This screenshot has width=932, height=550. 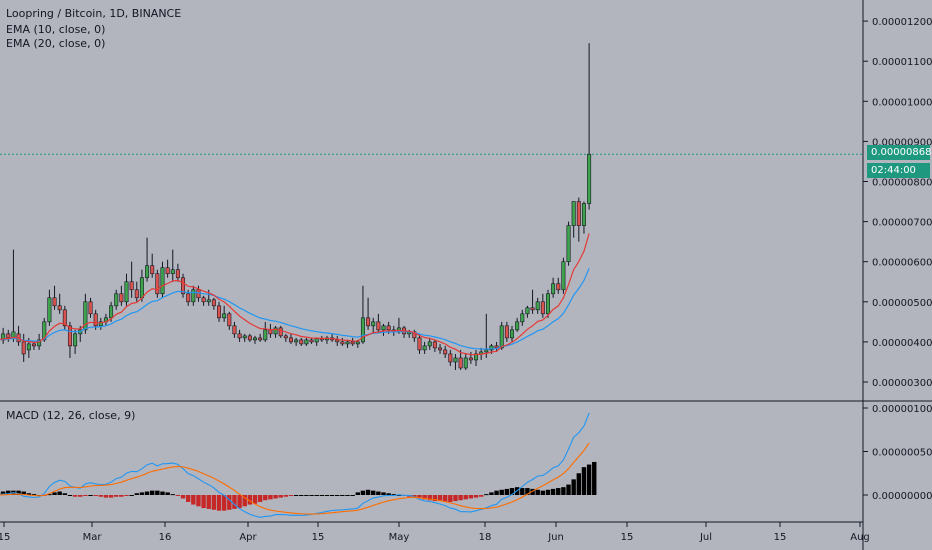 I want to click on macd-pane, so click(x=298, y=465).